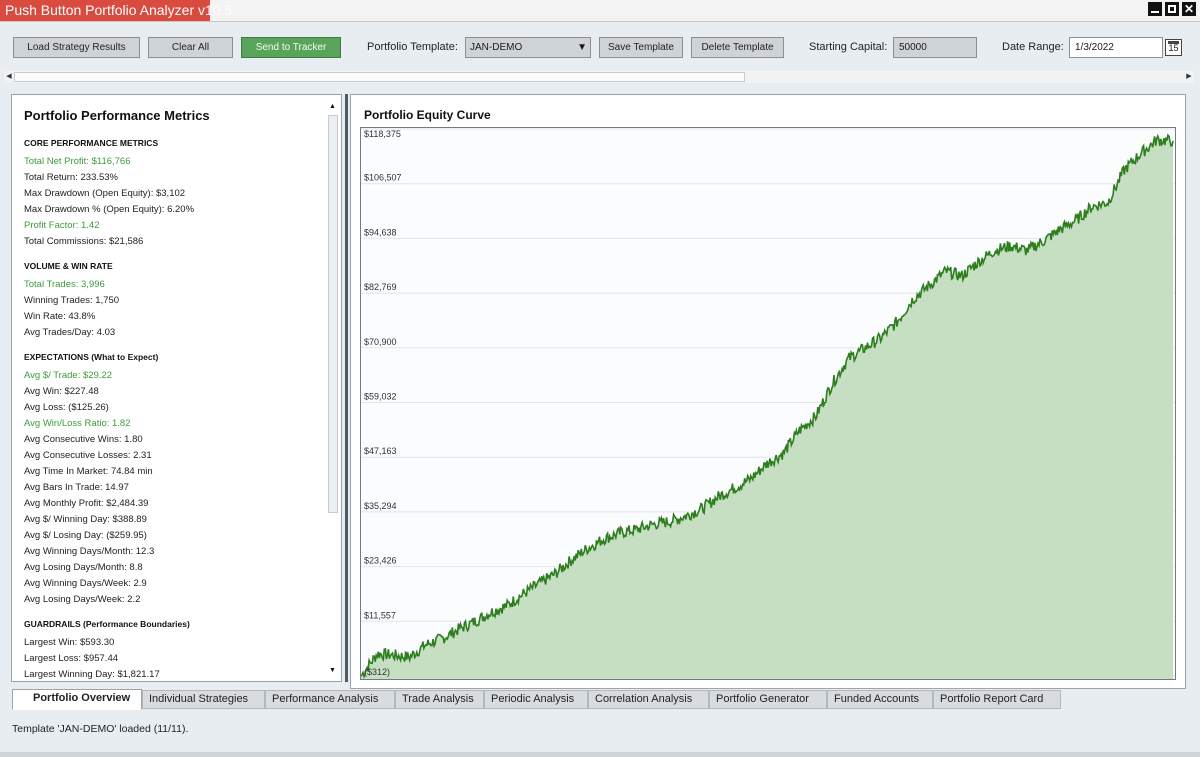 The height and width of the screenshot is (757, 1200). What do you see at coordinates (380, 561) in the screenshot?
I see `y-tick-label: $23,426` at bounding box center [380, 561].